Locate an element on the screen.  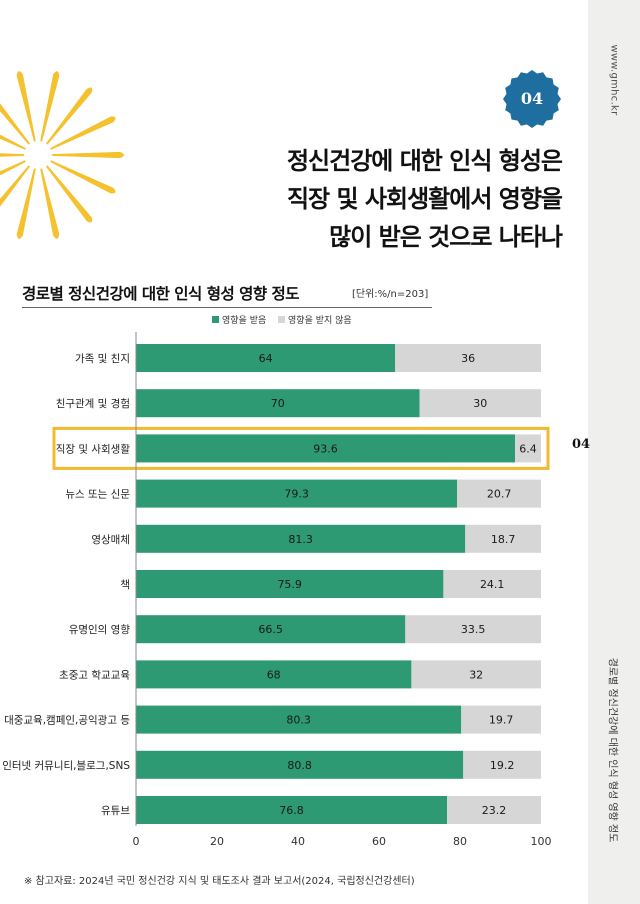
category-label: 친구관계 및 경험 is located at coordinates (93, 403).